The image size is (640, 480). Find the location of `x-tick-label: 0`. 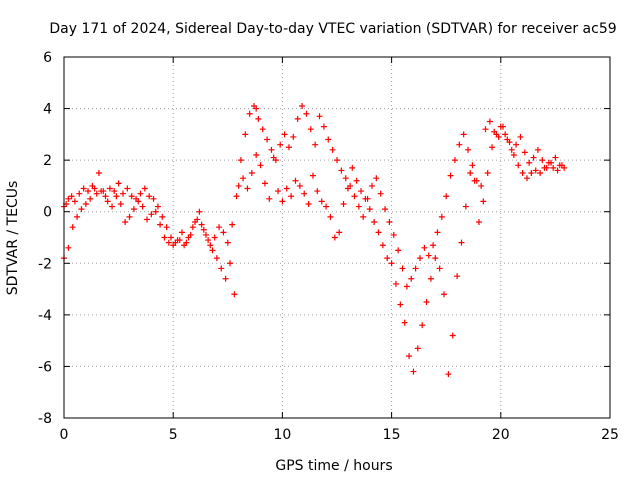

x-tick-label: 0 is located at coordinates (64, 435).